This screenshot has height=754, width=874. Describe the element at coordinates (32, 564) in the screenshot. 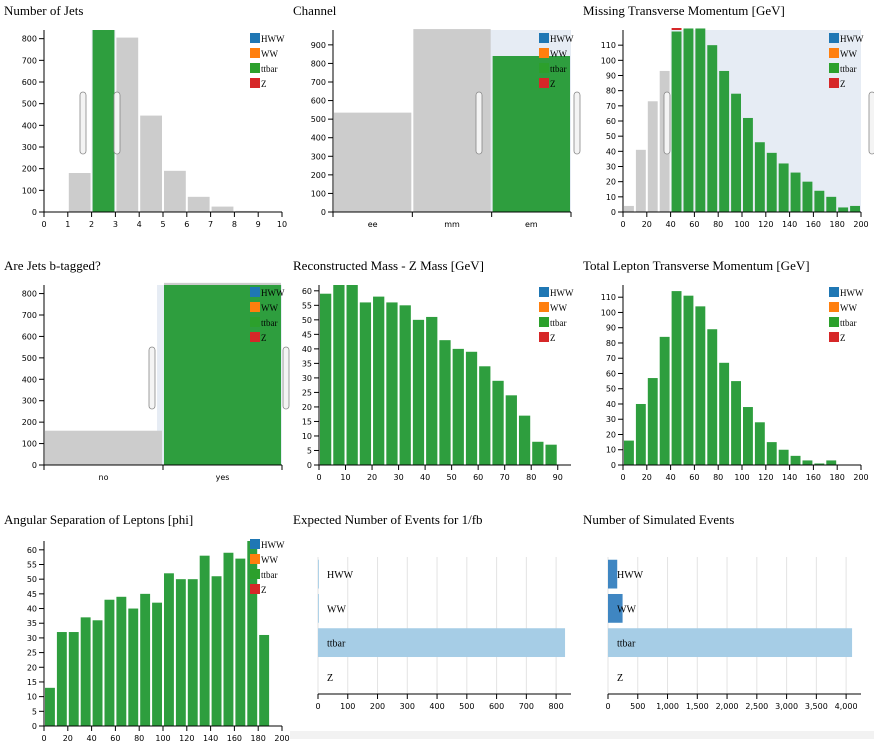

I see `y-tick-label: 55` at that location.